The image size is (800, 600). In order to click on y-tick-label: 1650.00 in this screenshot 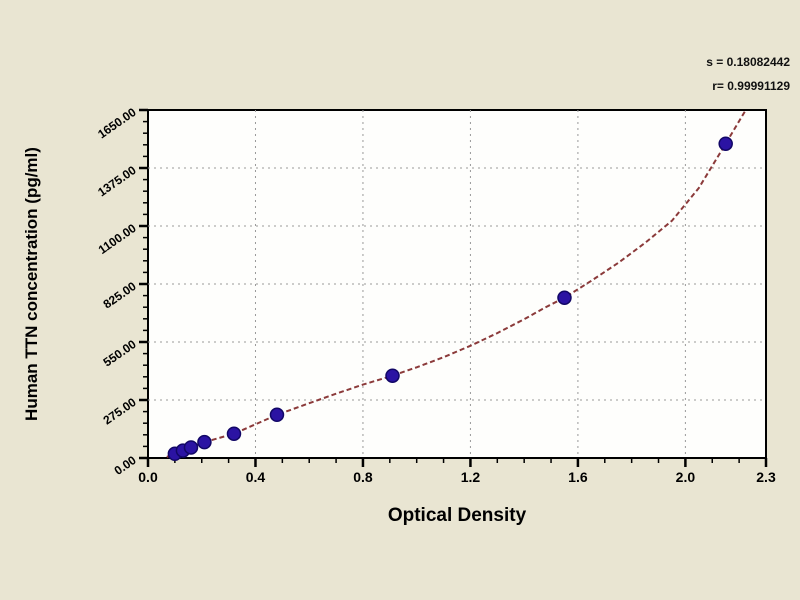, I will do `click(117, 123)`.